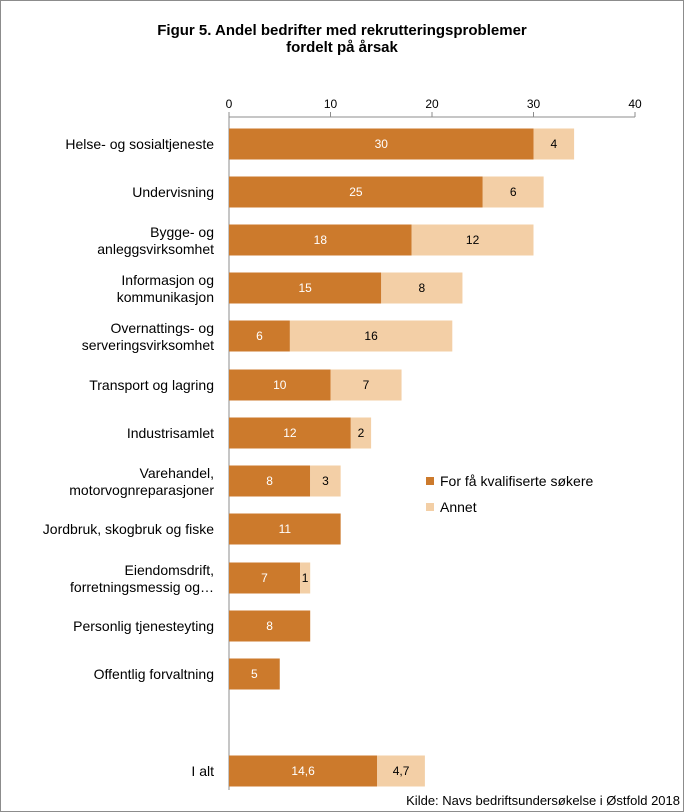  Describe the element at coordinates (177, 473) in the screenshot. I see `category-label: Varehandel,` at that location.